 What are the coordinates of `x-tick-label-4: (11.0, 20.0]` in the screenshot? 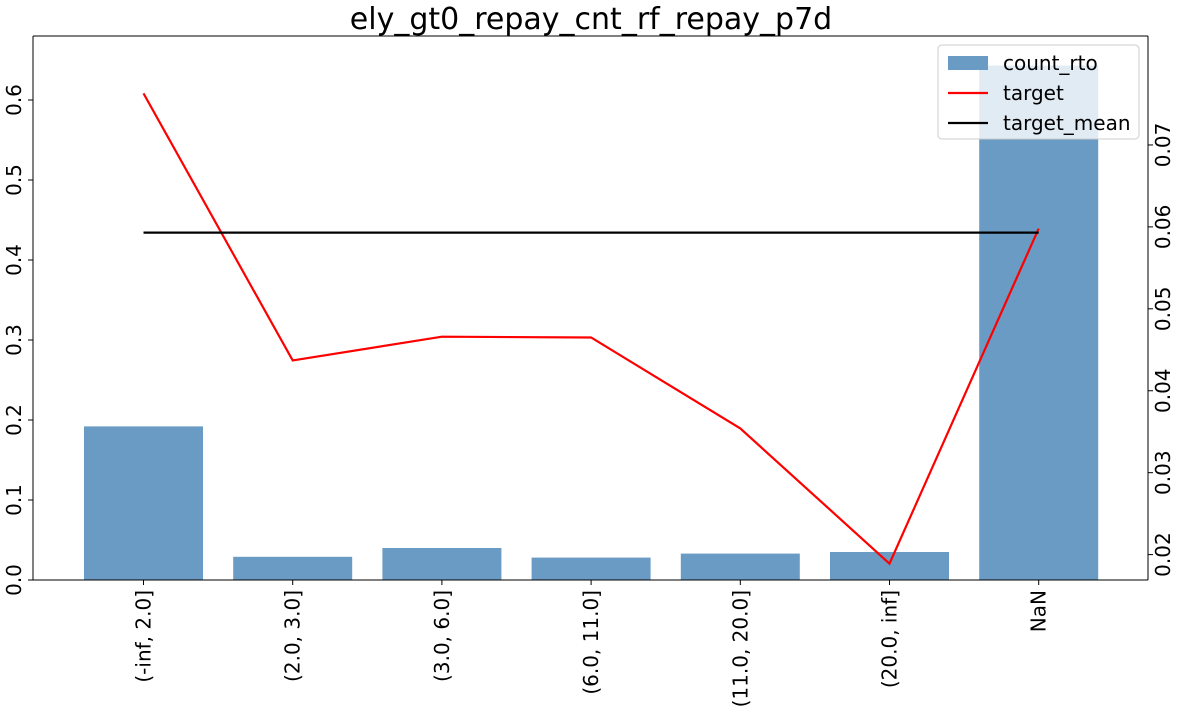 It's located at (740, 648).